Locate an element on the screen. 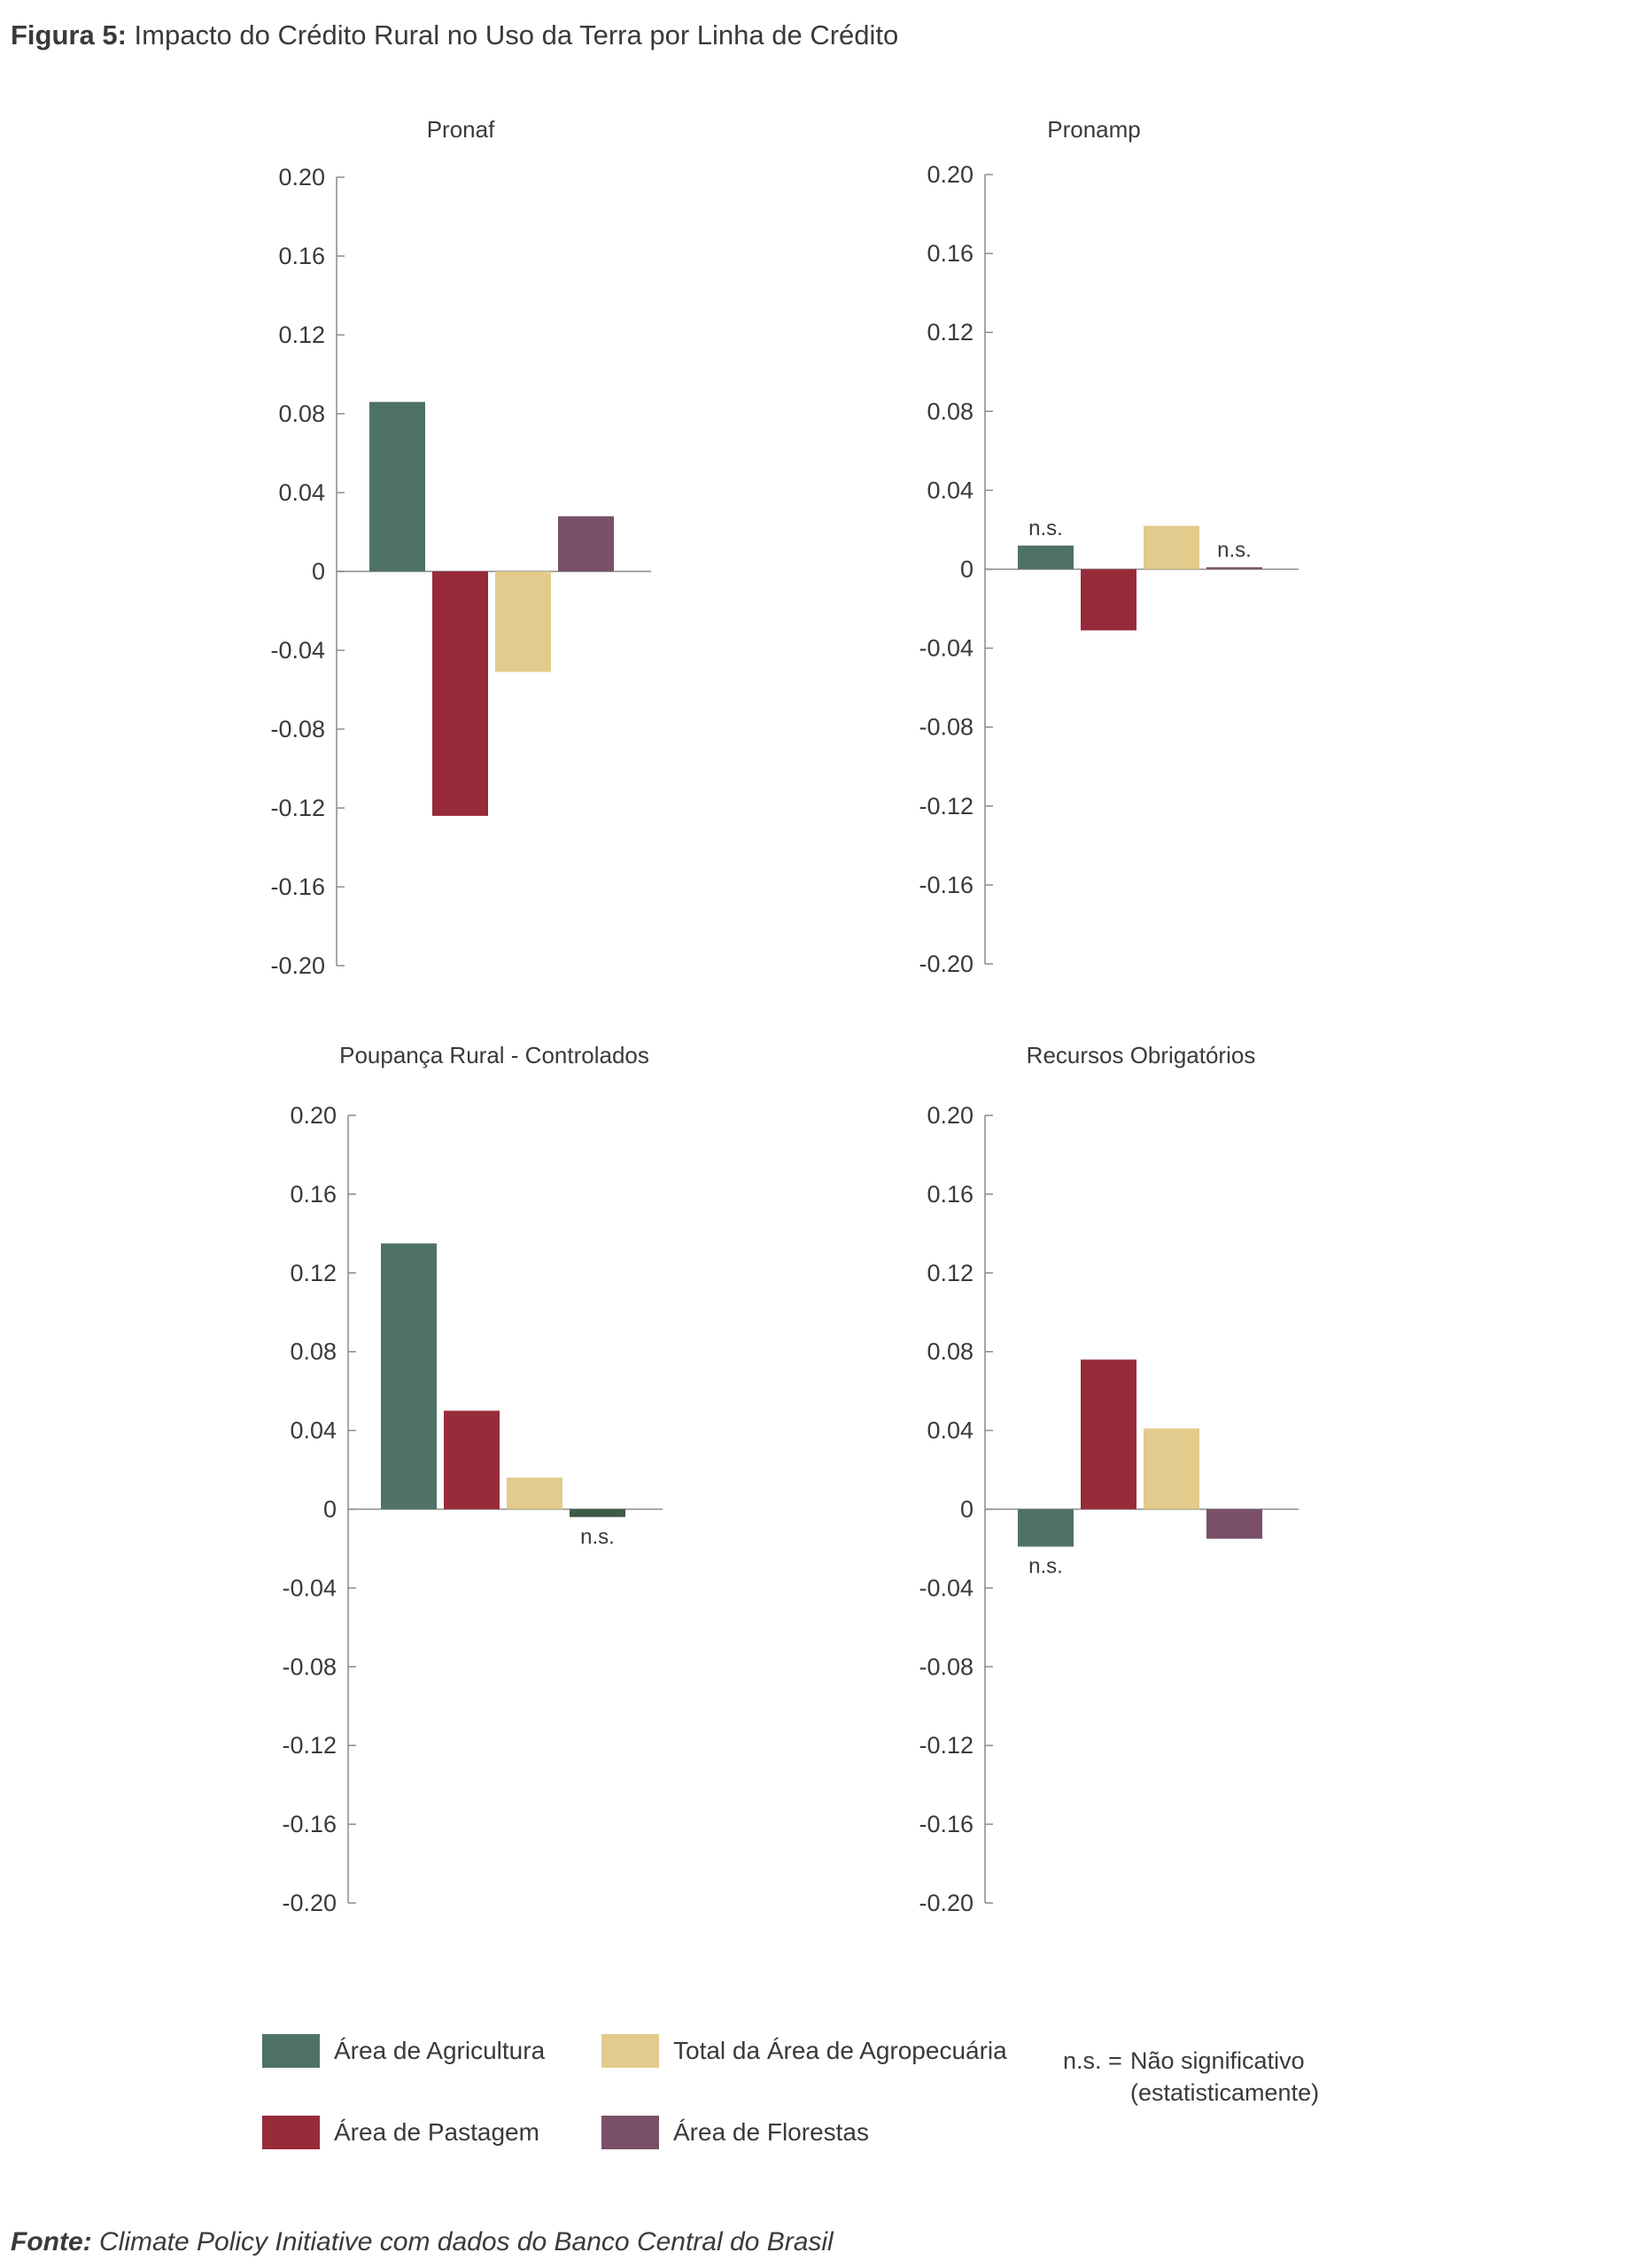  panel-title: Poupança Rural - Controlados is located at coordinates (494, 1055).